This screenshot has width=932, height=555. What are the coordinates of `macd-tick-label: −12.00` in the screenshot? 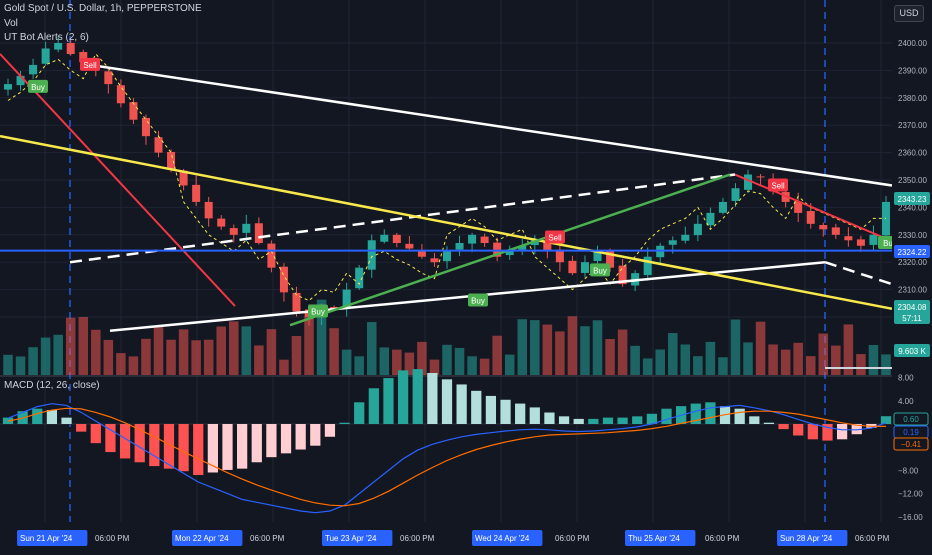 It's located at (910, 494).